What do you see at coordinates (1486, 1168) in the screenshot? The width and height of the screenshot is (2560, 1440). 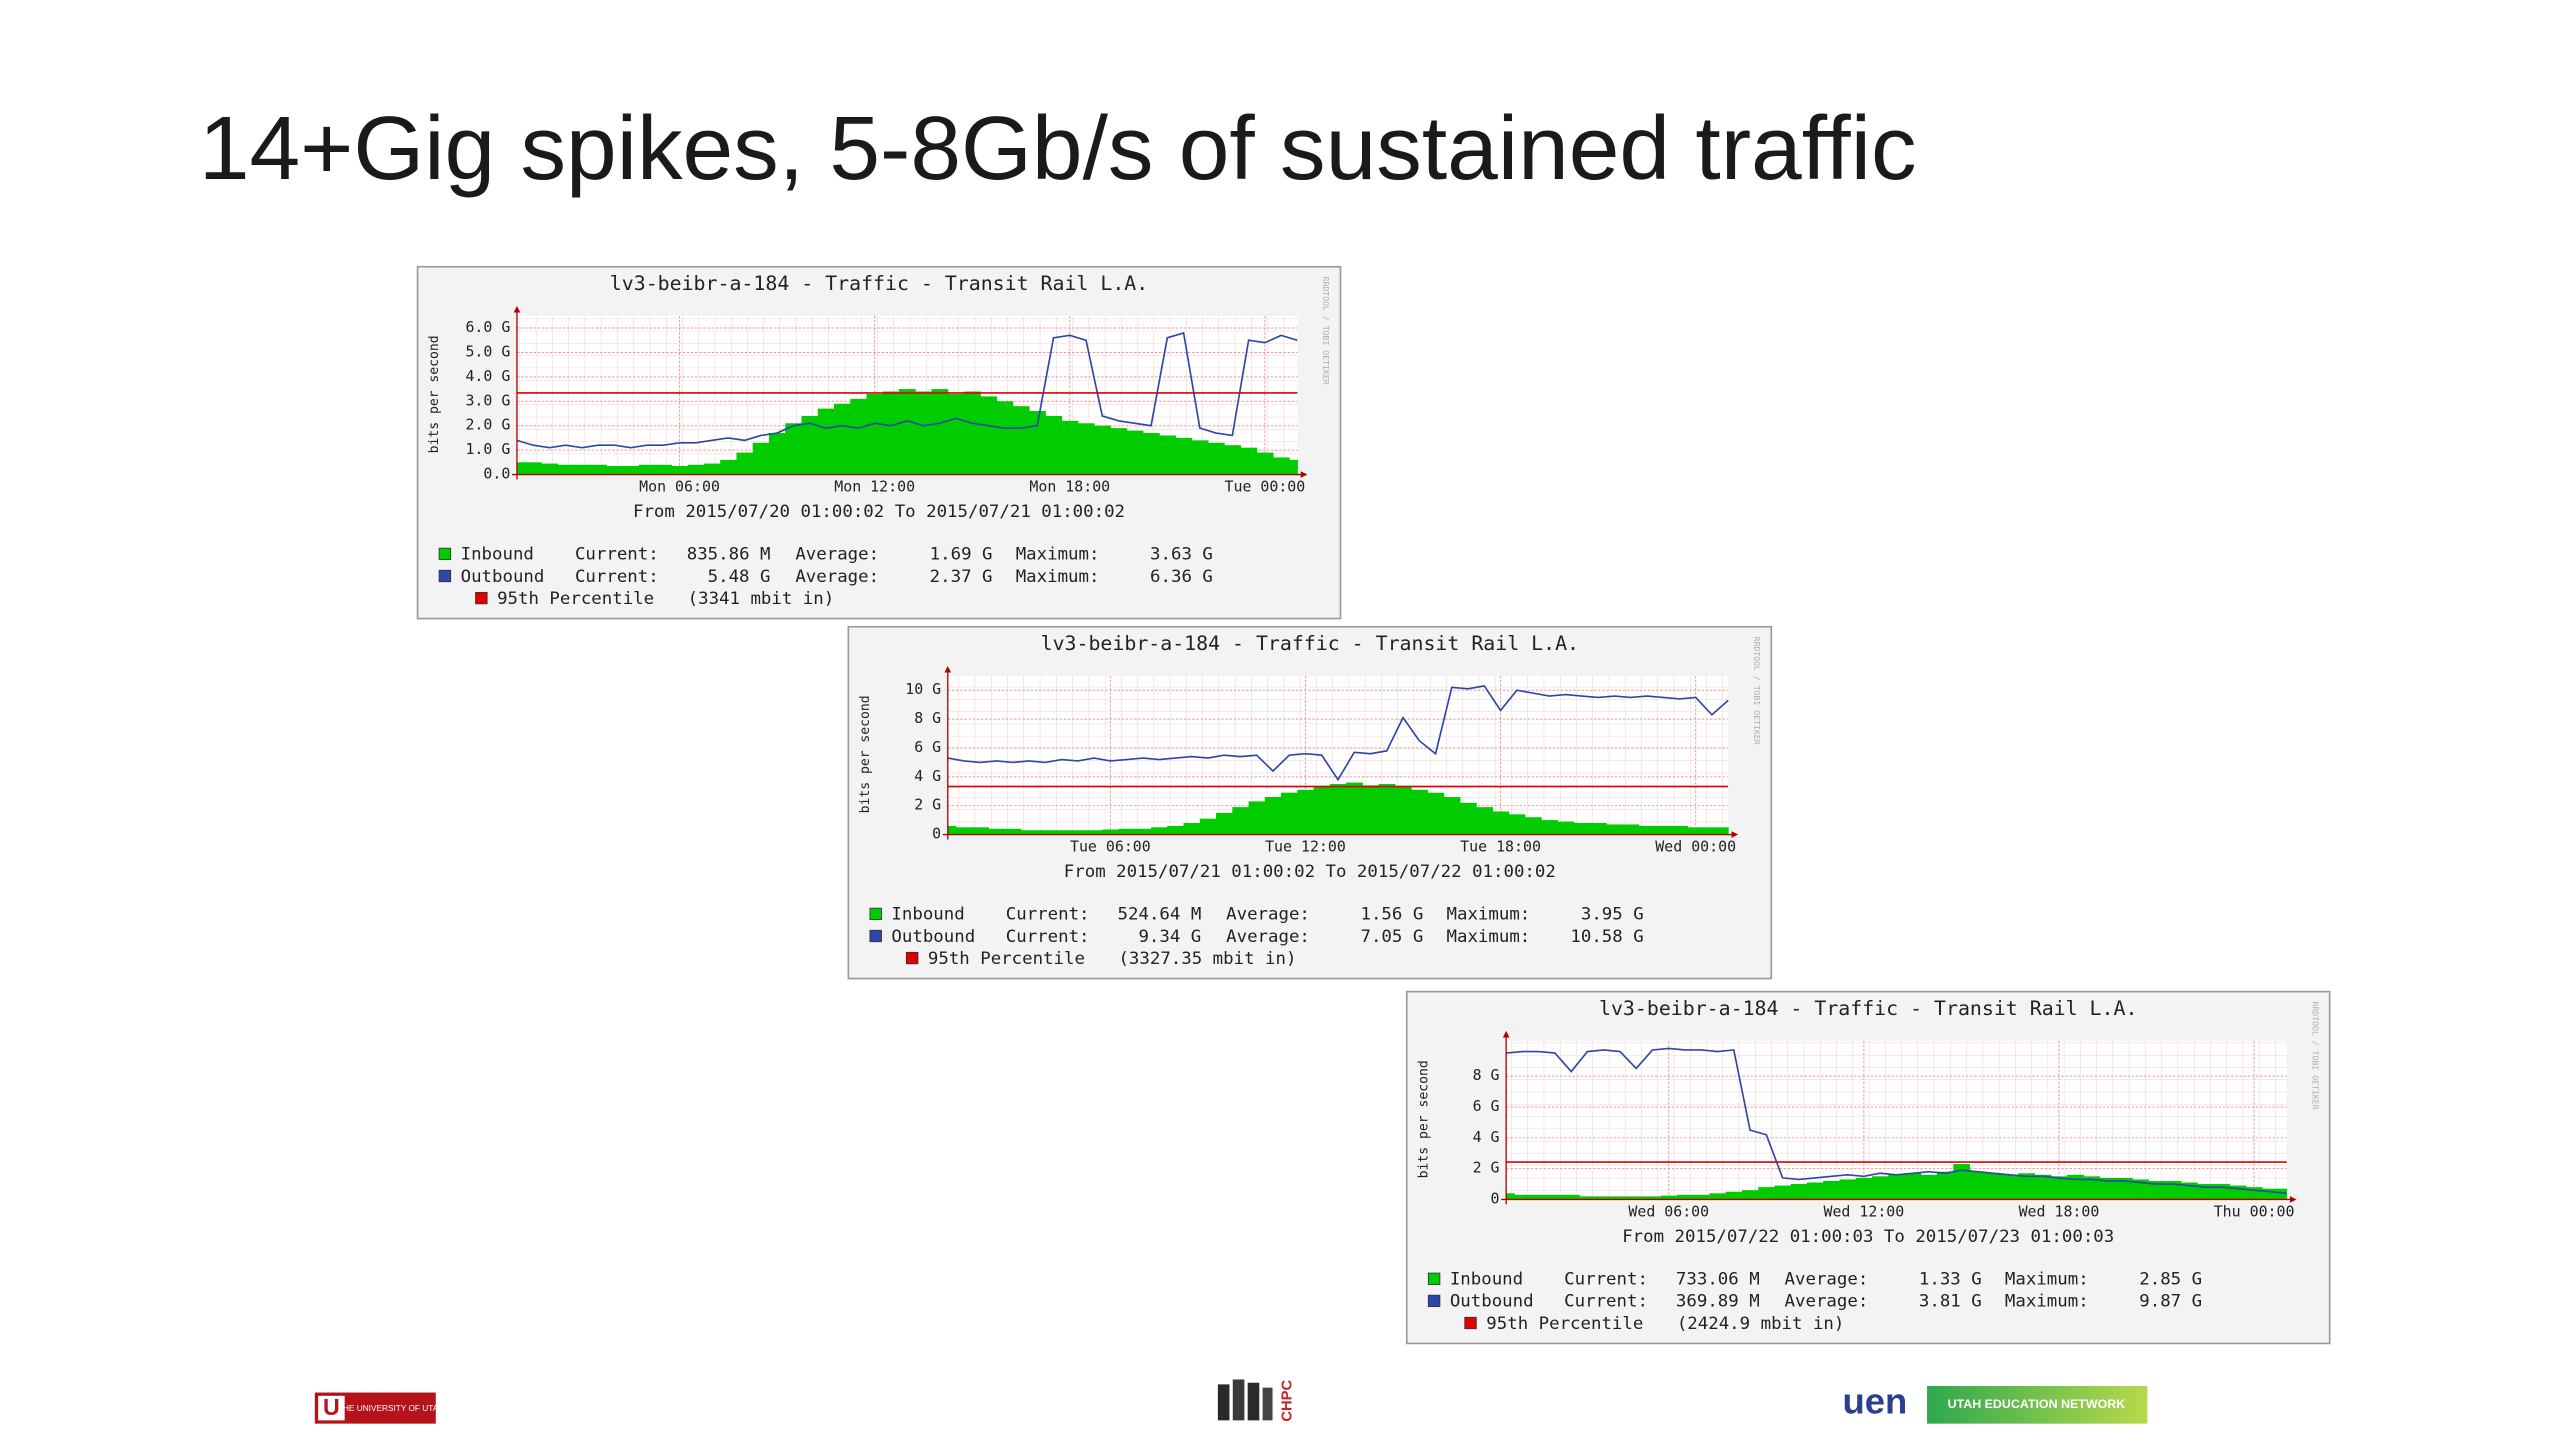 I see `y-tick-label: 2 G` at bounding box center [1486, 1168].